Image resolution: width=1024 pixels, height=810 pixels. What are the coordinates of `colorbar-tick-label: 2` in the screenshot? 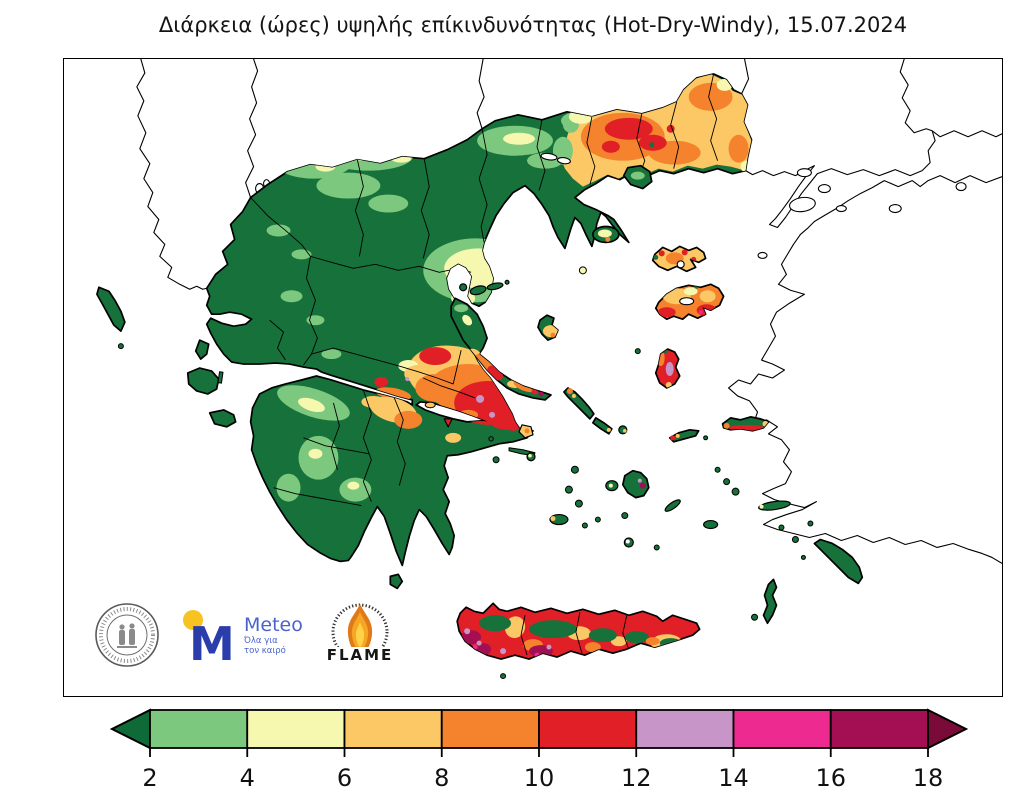 It's located at (149, 778).